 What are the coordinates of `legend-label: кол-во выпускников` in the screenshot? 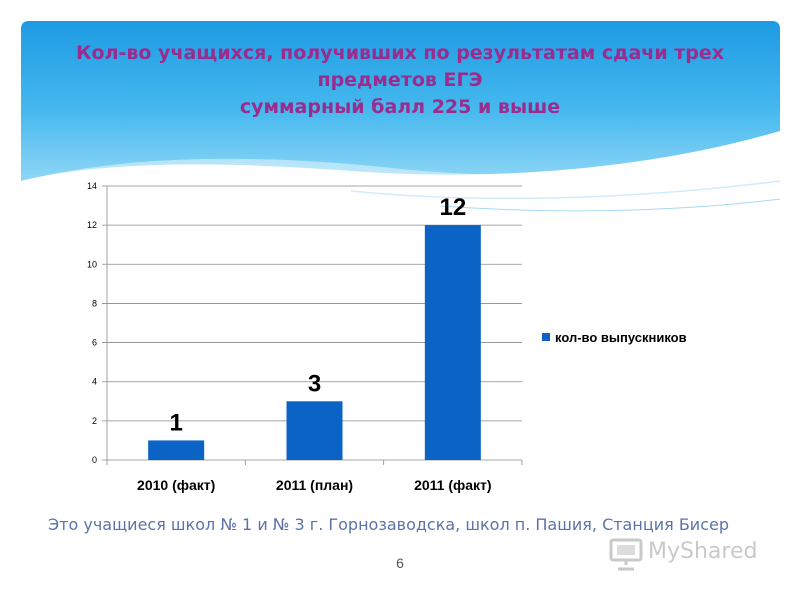 It's located at (621, 337).